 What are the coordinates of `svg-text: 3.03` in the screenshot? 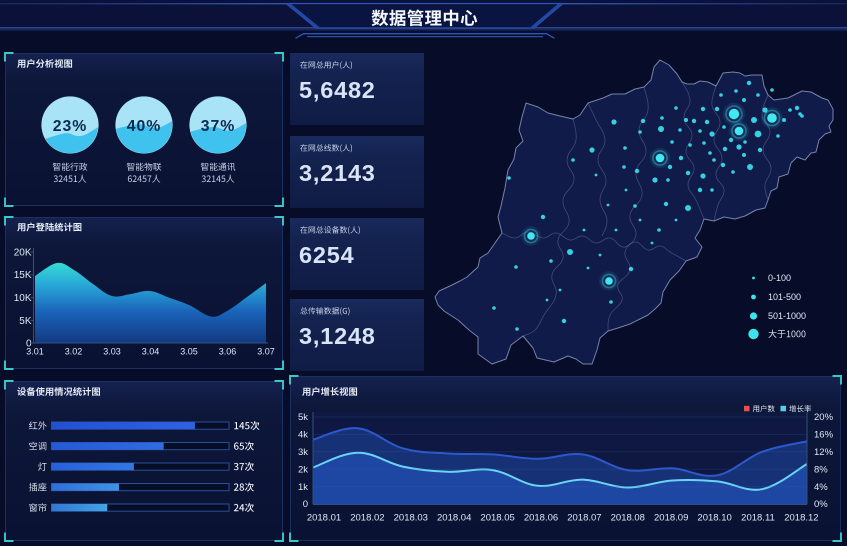 It's located at (112, 352).